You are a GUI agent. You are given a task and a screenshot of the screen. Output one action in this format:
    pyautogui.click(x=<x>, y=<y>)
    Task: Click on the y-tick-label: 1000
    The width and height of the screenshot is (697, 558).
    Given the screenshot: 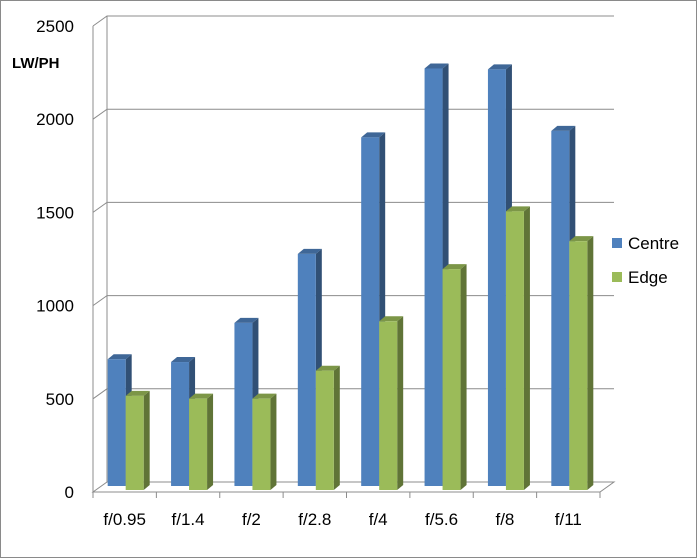 What is the action you would take?
    pyautogui.click(x=55, y=306)
    